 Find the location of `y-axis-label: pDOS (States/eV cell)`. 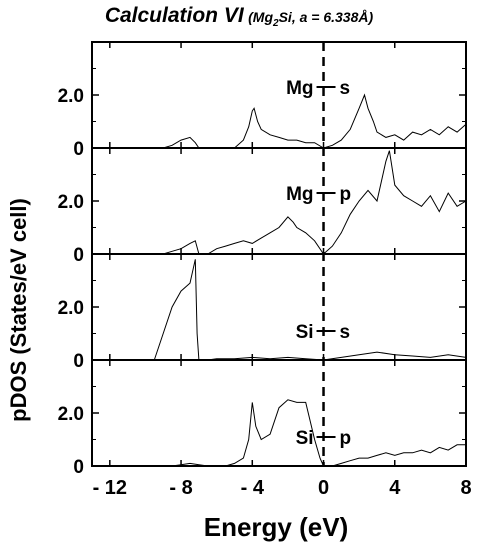

y-axis-label: pDOS (States/eV cell) is located at coordinates (18, 310).